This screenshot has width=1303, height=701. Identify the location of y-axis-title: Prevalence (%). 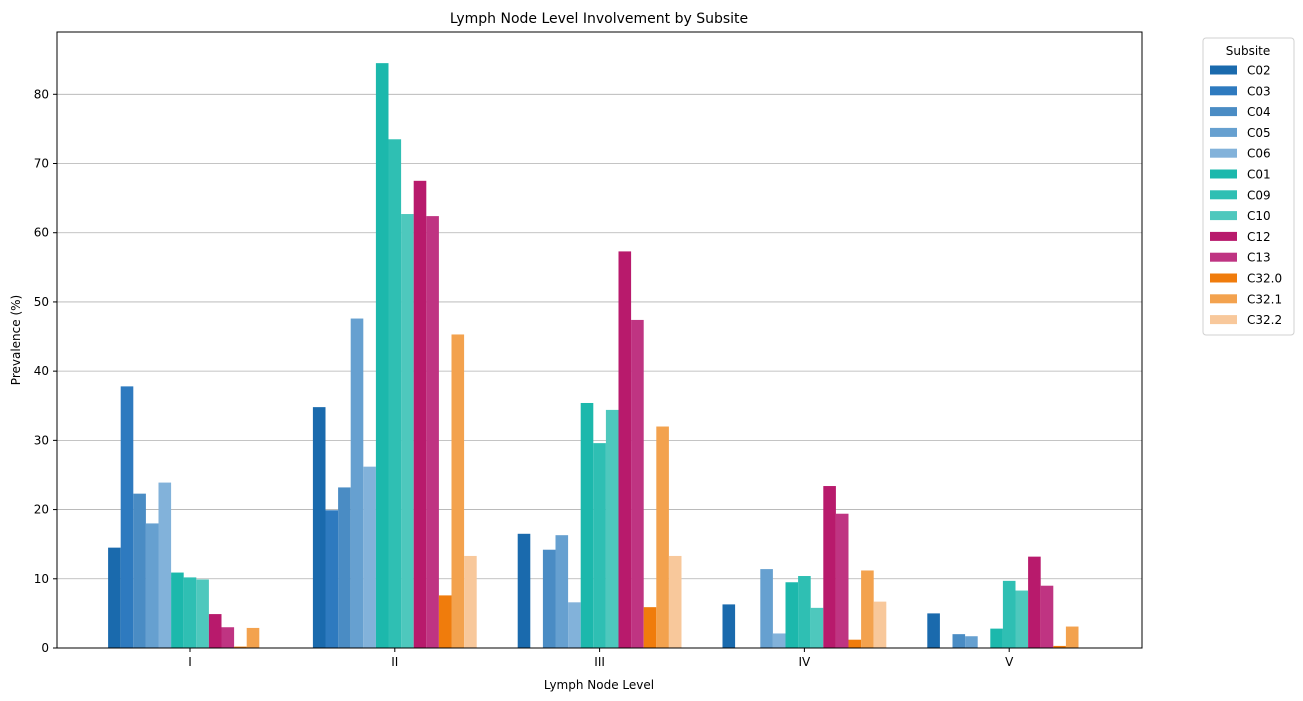
(16, 340).